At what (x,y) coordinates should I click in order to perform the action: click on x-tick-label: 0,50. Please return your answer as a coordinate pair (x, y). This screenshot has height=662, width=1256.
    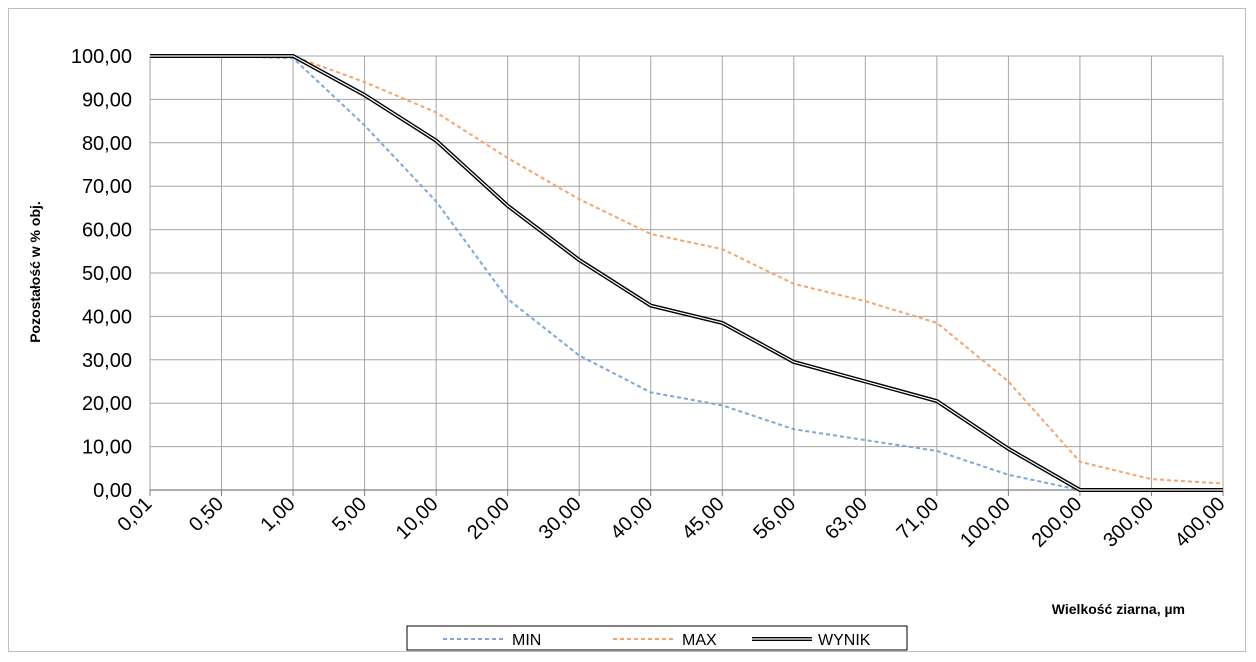
    Looking at the image, I should click on (206, 514).